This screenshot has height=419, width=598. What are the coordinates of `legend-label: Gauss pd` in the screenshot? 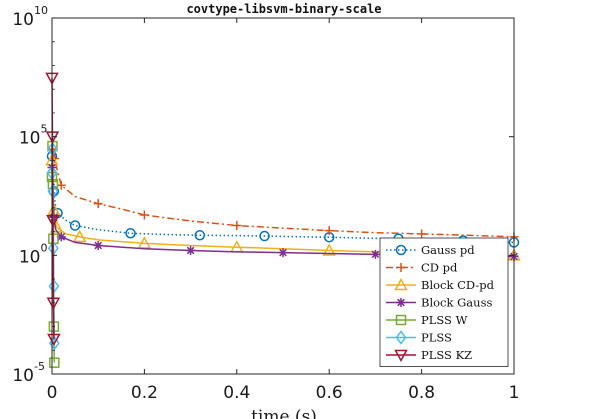 It's located at (448, 250).